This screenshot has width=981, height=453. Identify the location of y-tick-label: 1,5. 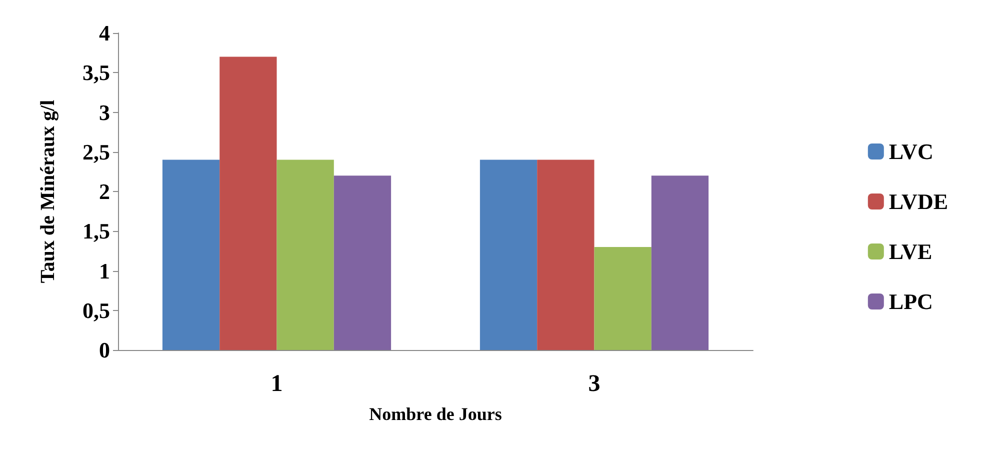
(96, 231).